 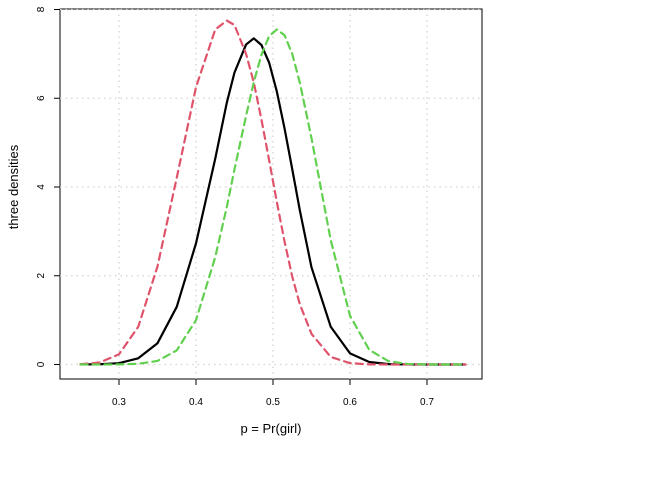 What do you see at coordinates (41, 9) in the screenshot?
I see `y-tick-label: 8` at bounding box center [41, 9].